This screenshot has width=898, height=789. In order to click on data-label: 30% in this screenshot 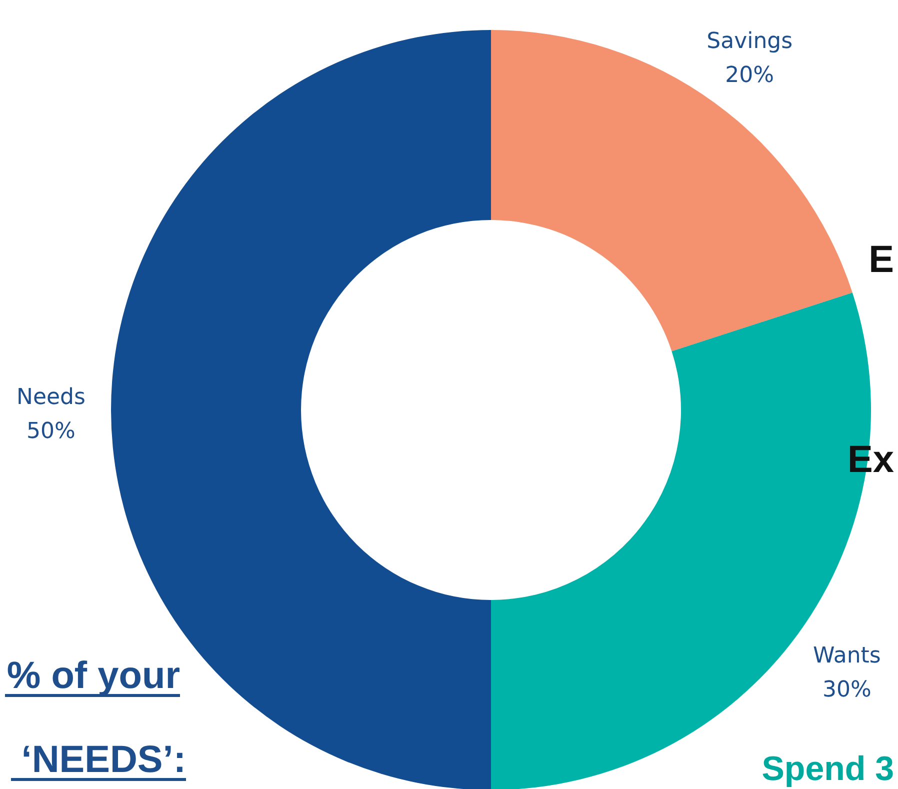, I will do `click(847, 690)`.